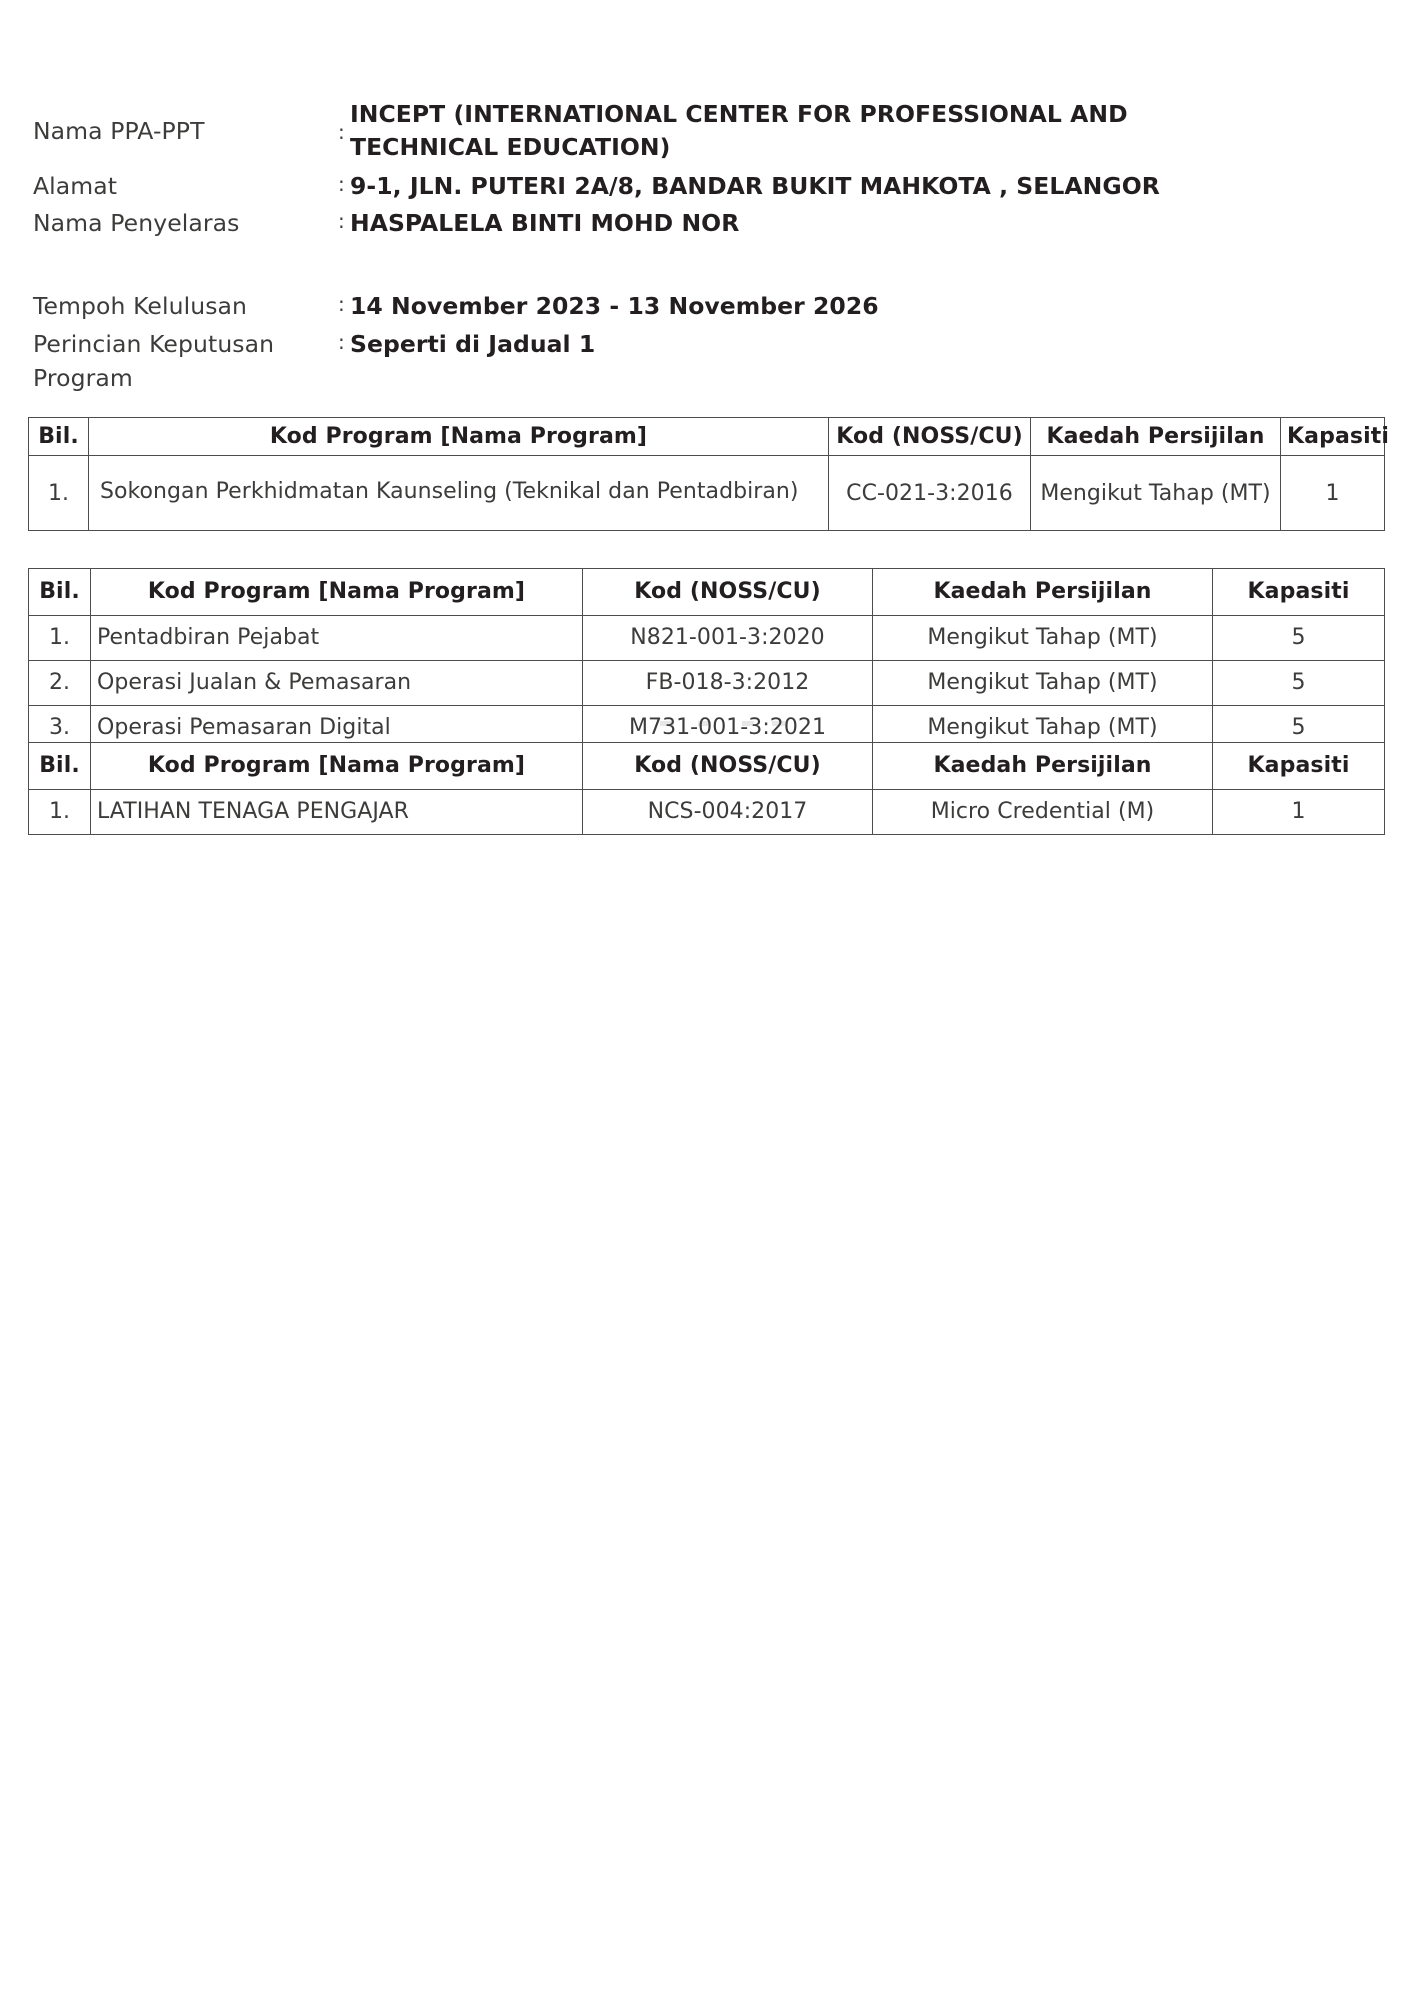  I want to click on cell-kod-noss-cu: CC-021-3:2016, so click(929, 493).